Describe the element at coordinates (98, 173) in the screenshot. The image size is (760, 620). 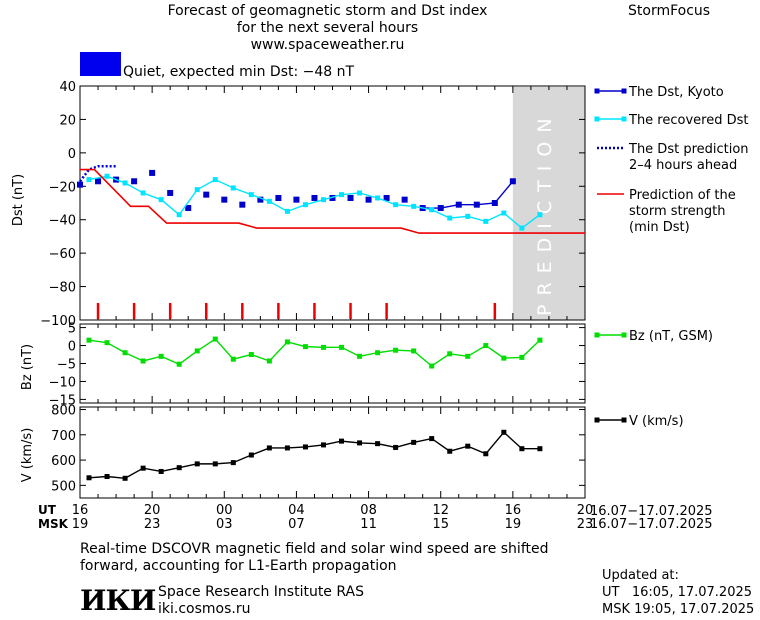
I see `dst-prediction-line` at that location.